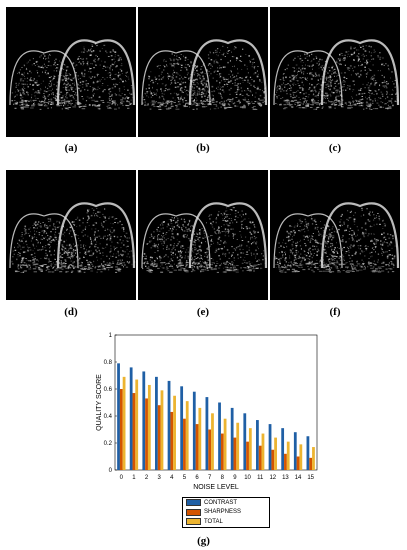 The image size is (407, 550). I want to click on legend-label-sharpness: SHARPNESS, so click(223, 512).